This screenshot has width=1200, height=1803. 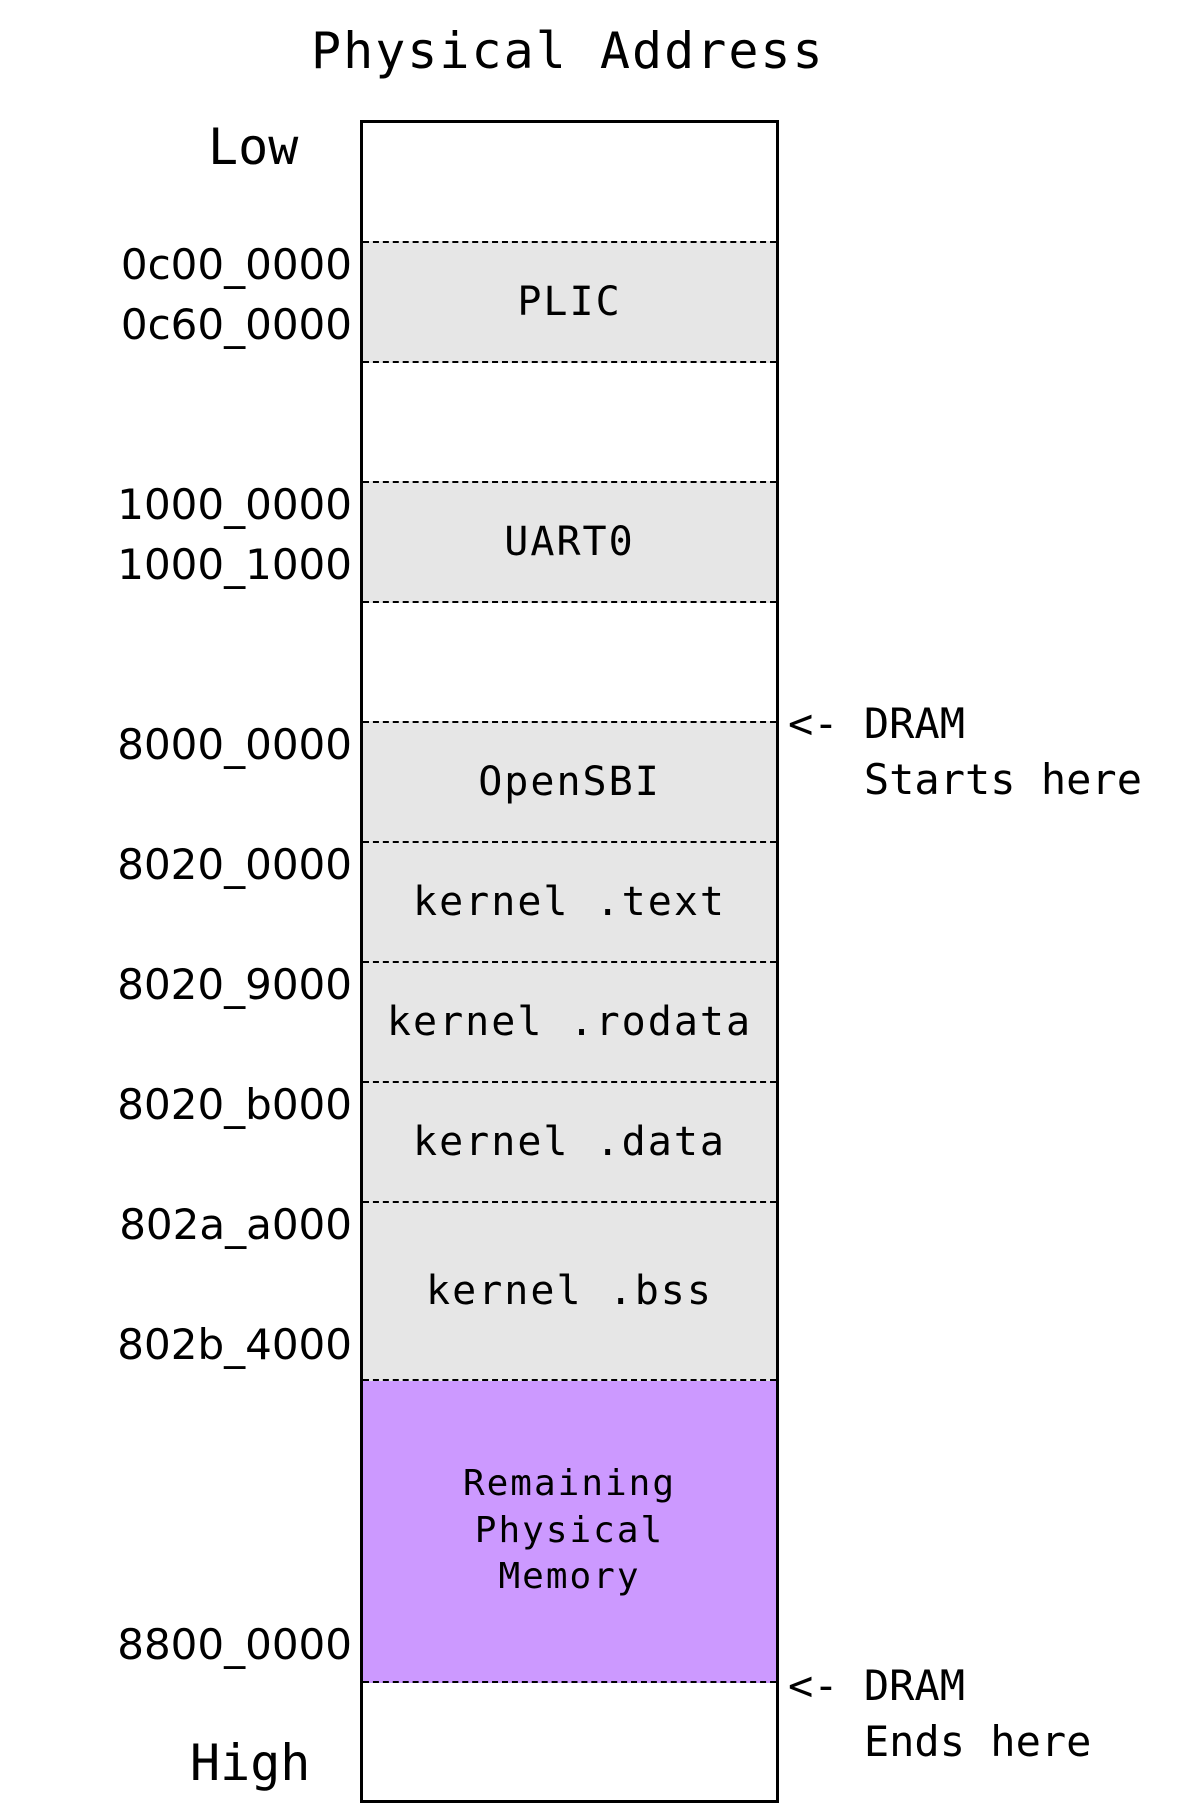 I want to click on address-label: 0c00_0000, so click(x=236, y=264).